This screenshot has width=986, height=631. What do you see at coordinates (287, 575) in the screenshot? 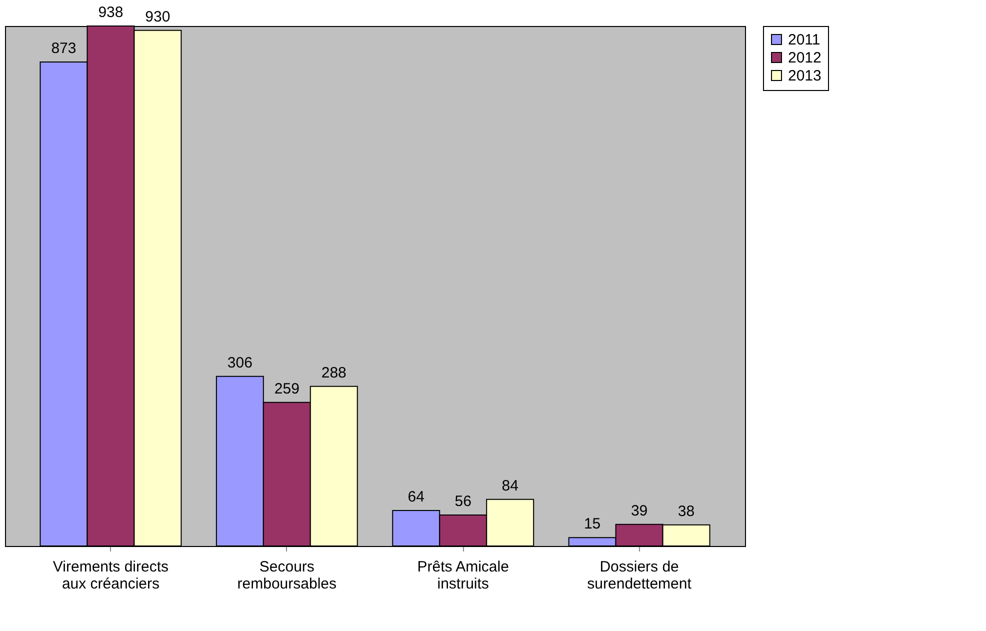
I see `x-tick-label: Secours remboursables` at bounding box center [287, 575].